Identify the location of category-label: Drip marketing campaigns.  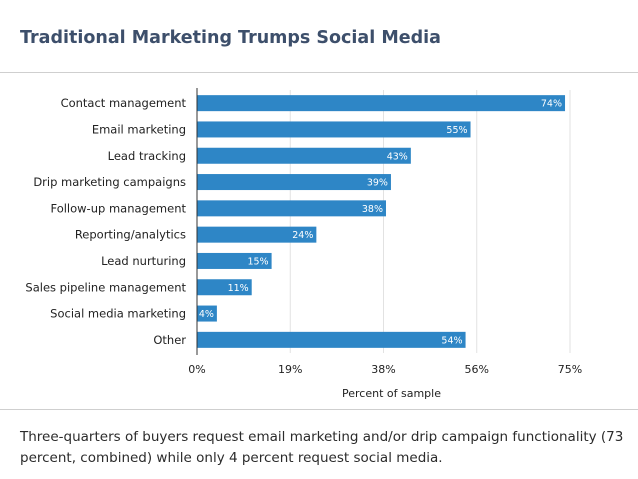
(109, 182).